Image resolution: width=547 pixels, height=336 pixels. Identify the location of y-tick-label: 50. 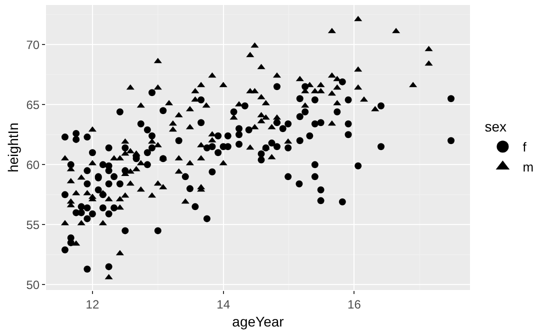
(33, 285).